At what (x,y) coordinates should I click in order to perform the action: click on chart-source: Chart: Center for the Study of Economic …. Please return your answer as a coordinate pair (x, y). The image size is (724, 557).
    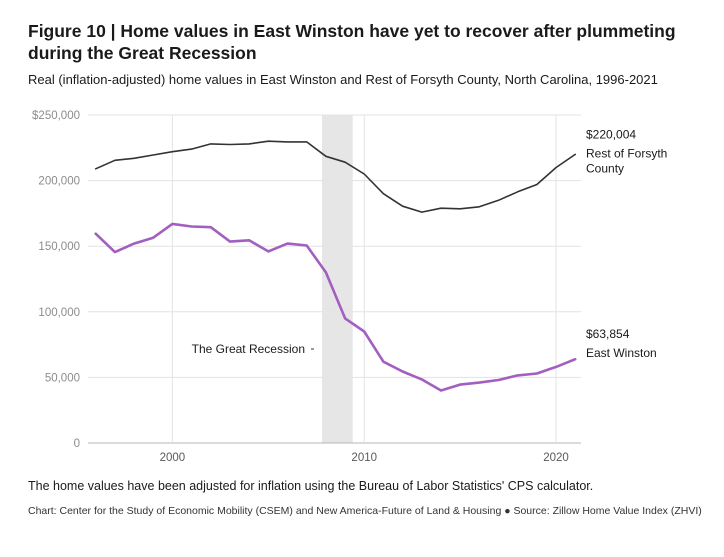
    Looking at the image, I should click on (365, 511).